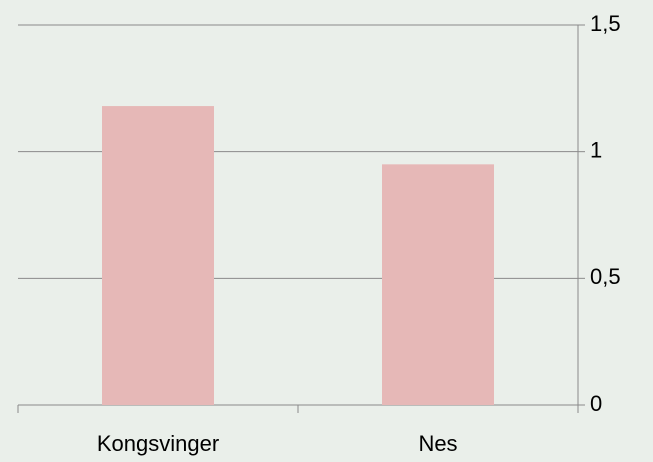 Image resolution: width=653 pixels, height=462 pixels. Describe the element at coordinates (605, 23) in the screenshot. I see `y-tick-label: 1,5` at that location.